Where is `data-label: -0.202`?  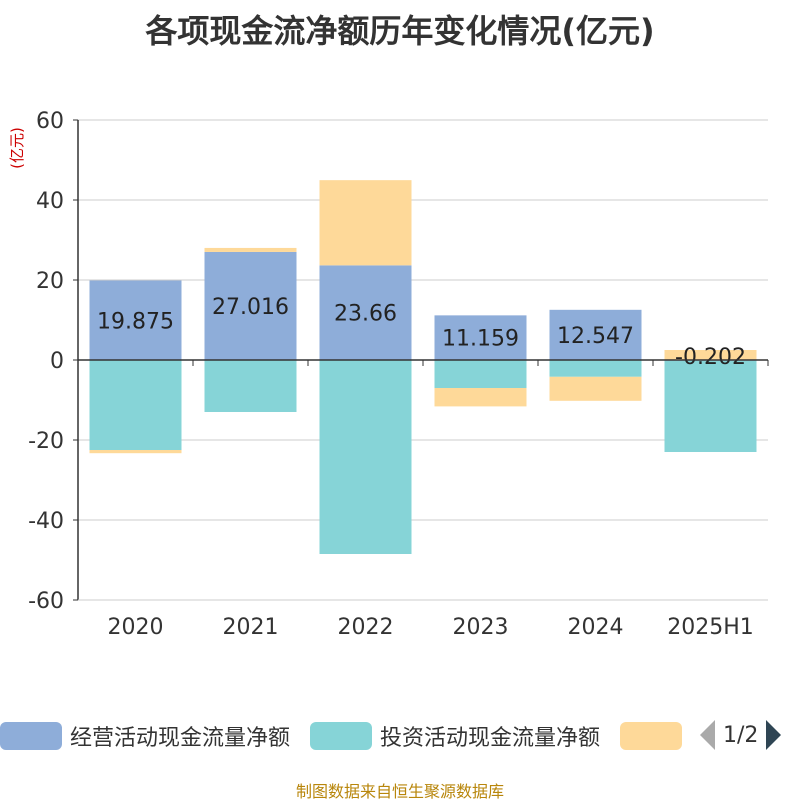 data-label: -0.202 is located at coordinates (710, 357).